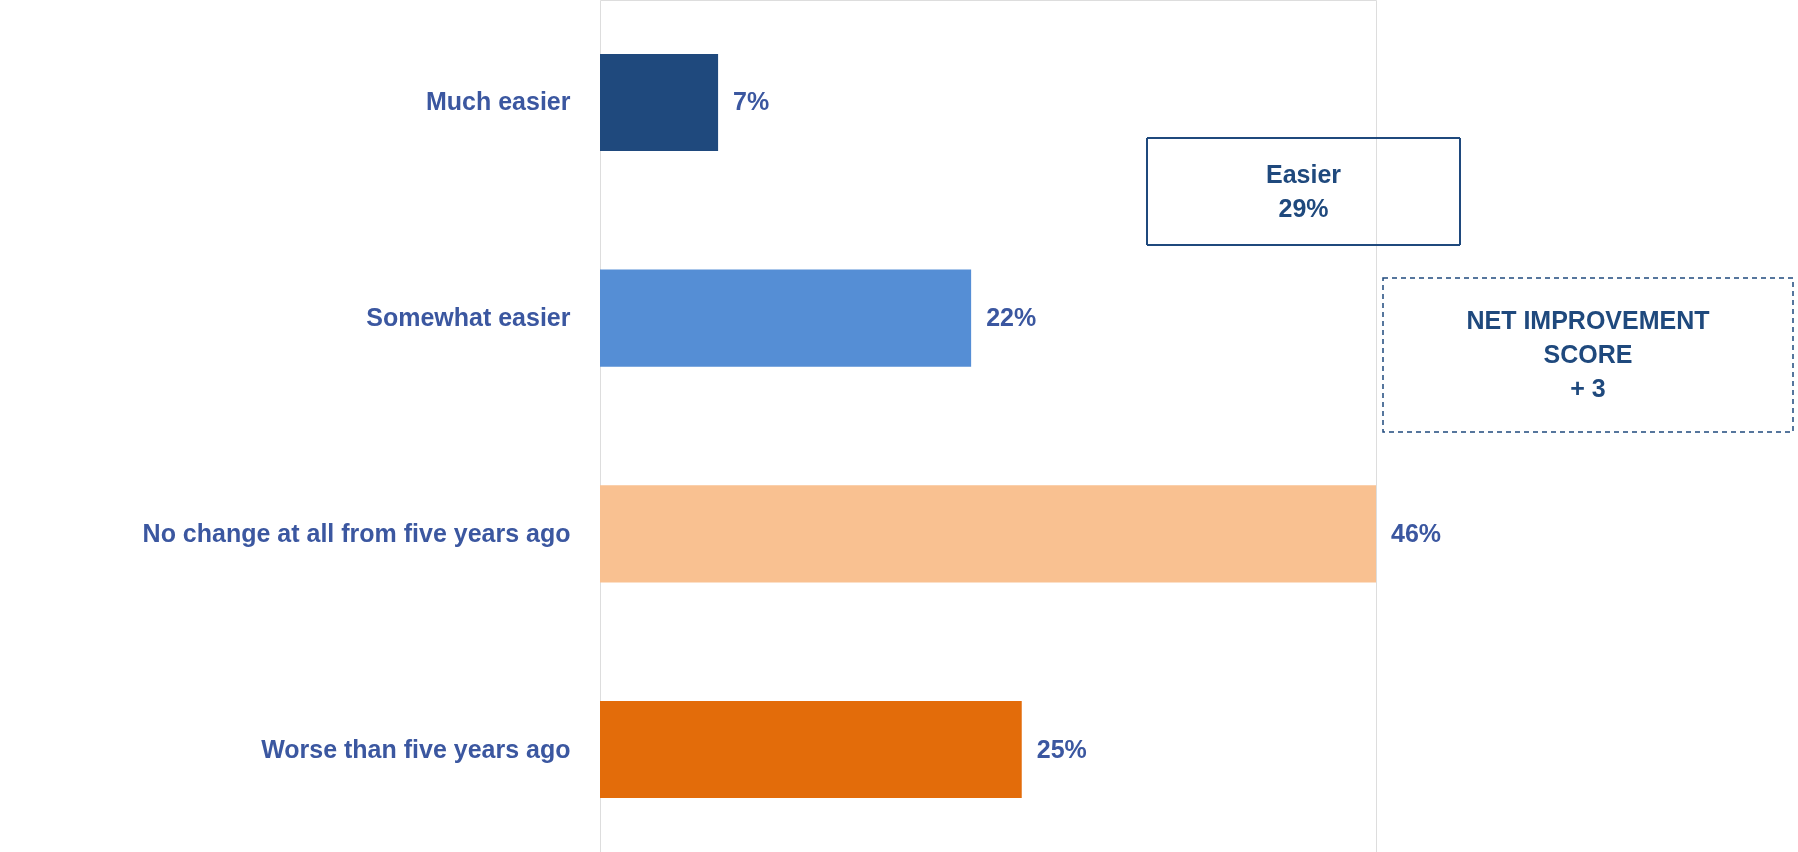 The height and width of the screenshot is (852, 1798). Describe the element at coordinates (1061, 748) in the screenshot. I see `data-label: 25%` at that location.